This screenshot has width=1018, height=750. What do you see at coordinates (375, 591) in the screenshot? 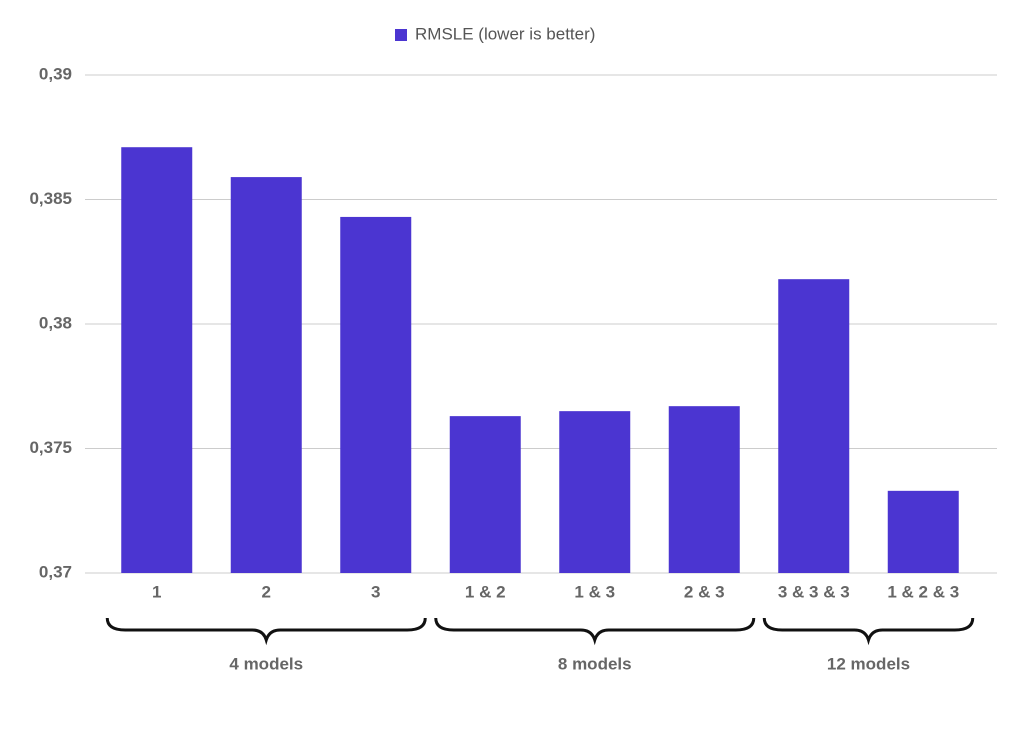
I see `x-tick-label: 3` at bounding box center [375, 591].